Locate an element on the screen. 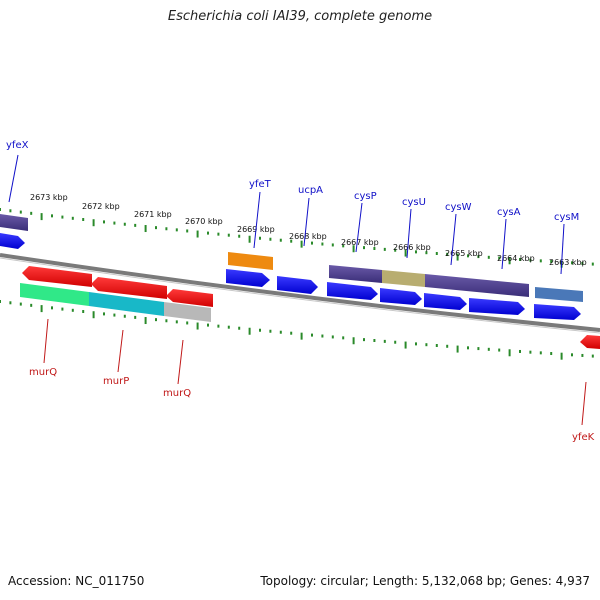  gene-label-ucpA: ucpA is located at coordinates (310, 190).